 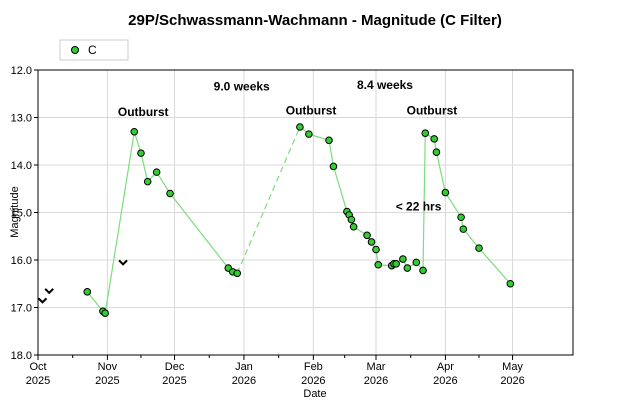 What do you see at coordinates (385, 85) in the screenshot?
I see `annotation-label: 8.4 weeks` at bounding box center [385, 85].